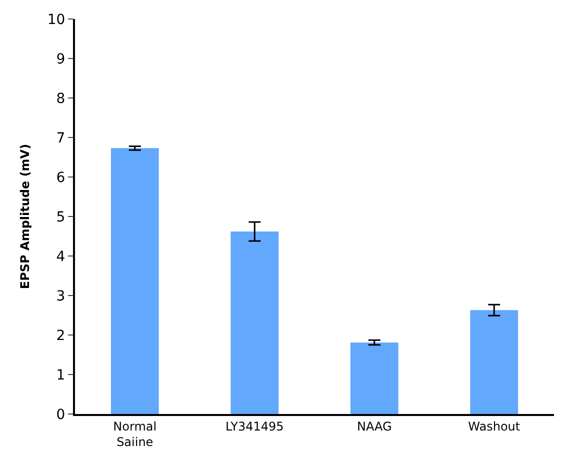 This screenshot has height=474, width=574. What do you see at coordinates (61, 217) in the screenshot?
I see `y-tick-label: 5` at bounding box center [61, 217].